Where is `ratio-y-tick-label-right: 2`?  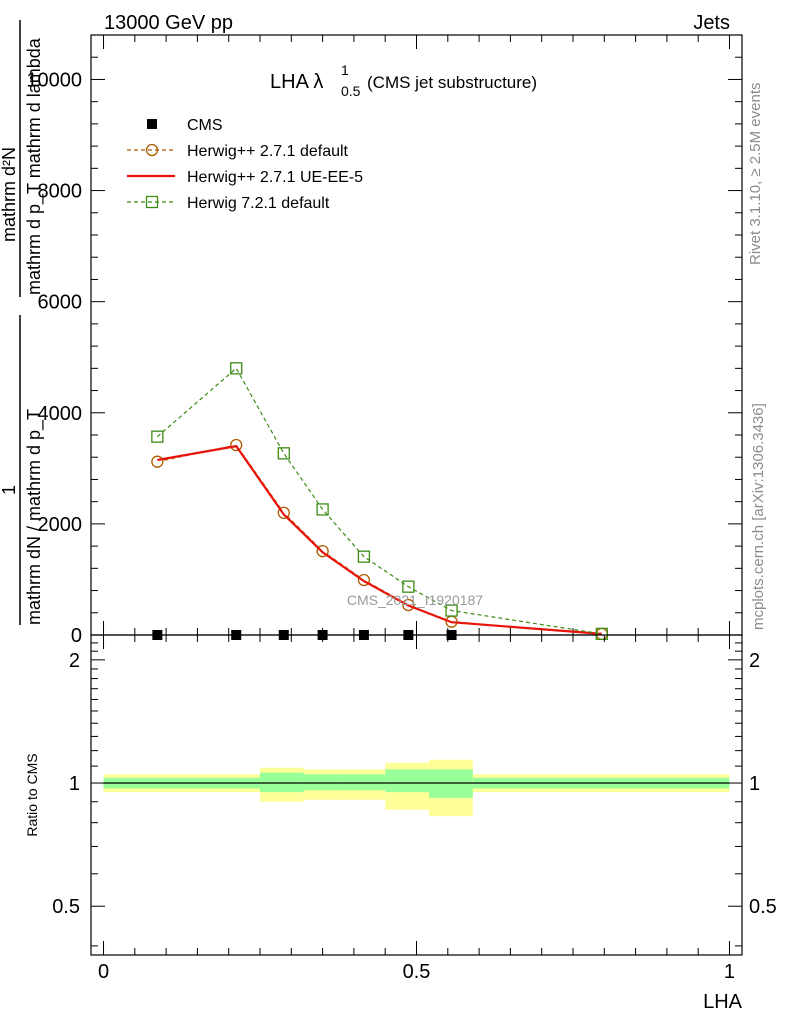
ratio-y-tick-label-right: 2 is located at coordinates (754, 661).